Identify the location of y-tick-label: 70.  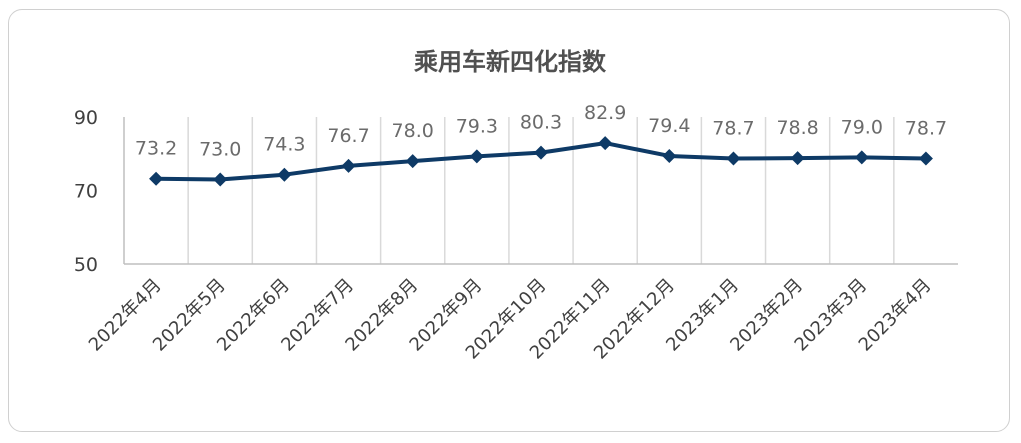
(86, 192).